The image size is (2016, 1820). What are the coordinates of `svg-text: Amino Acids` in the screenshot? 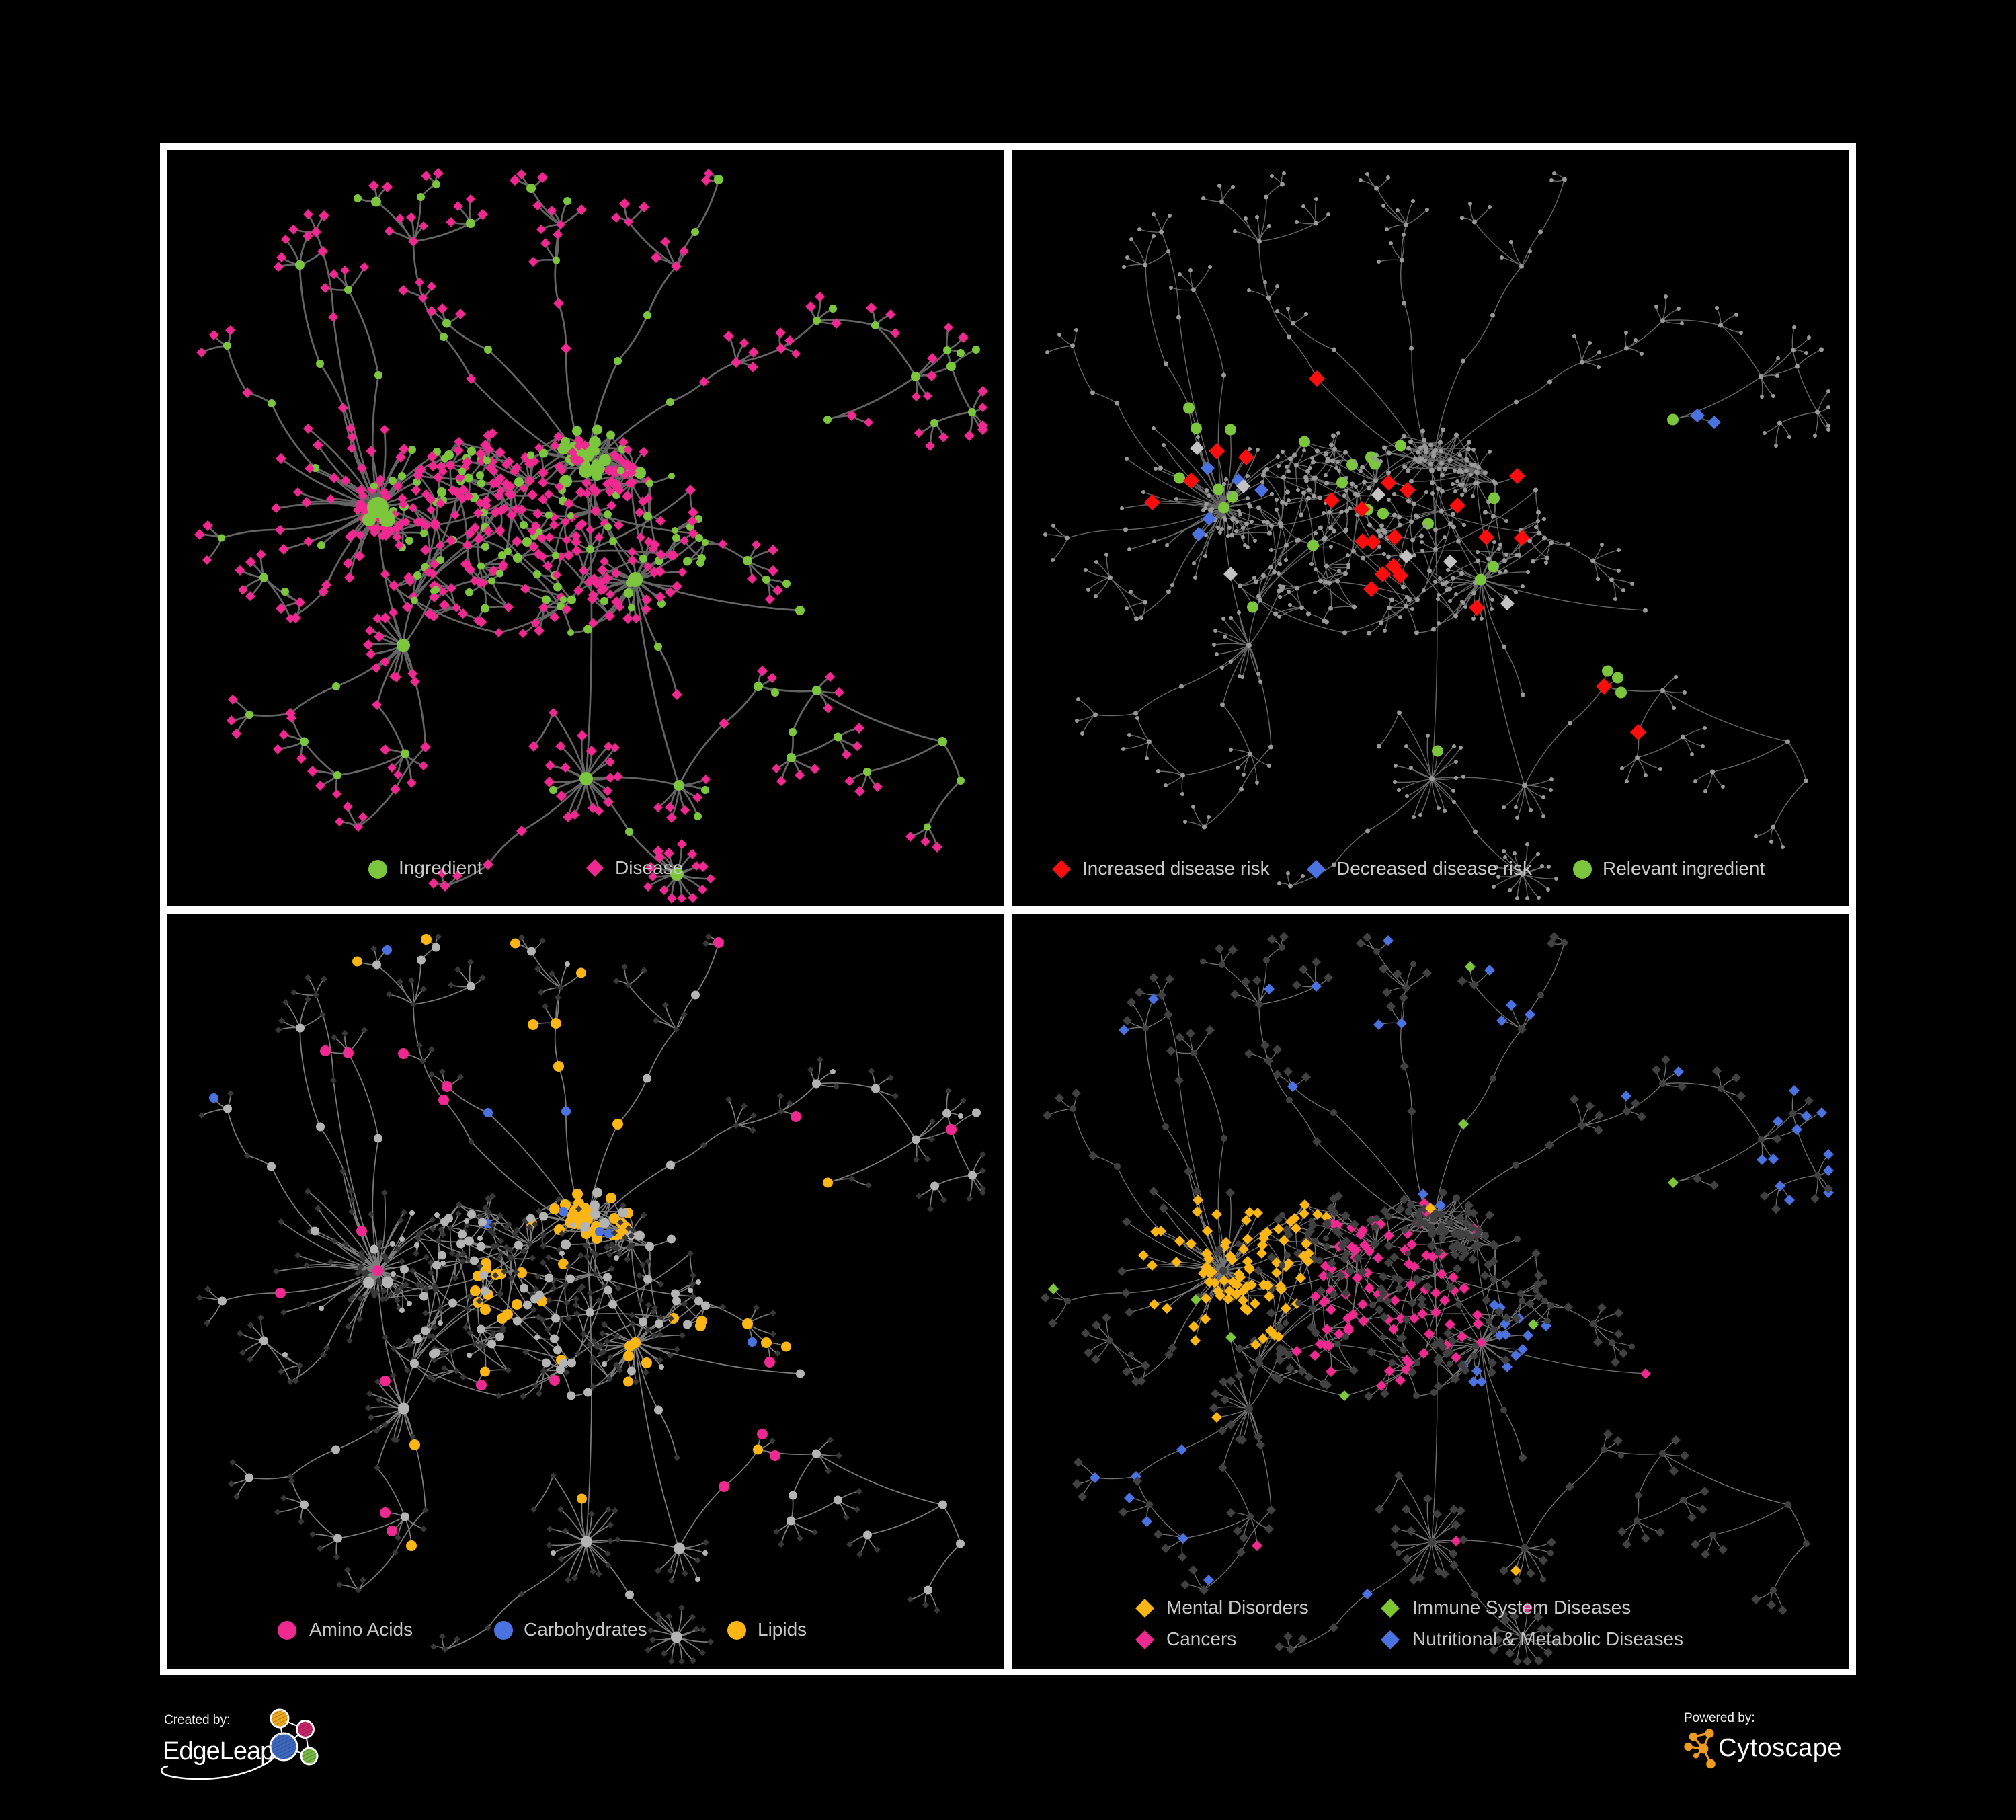 It's located at (361, 1629).